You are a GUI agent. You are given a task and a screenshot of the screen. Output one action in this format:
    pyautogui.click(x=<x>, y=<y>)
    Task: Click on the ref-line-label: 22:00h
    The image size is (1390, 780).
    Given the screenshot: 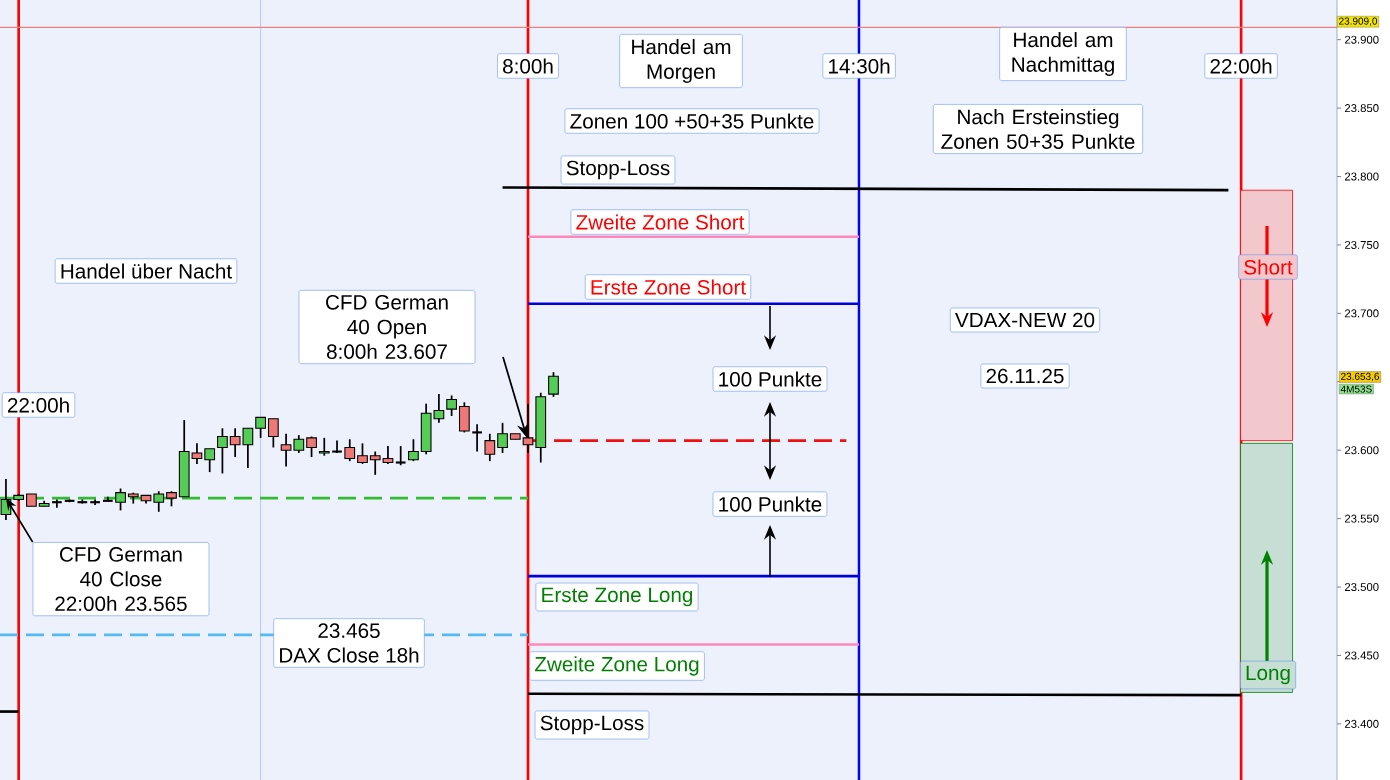 What is the action you would take?
    pyautogui.click(x=38, y=405)
    